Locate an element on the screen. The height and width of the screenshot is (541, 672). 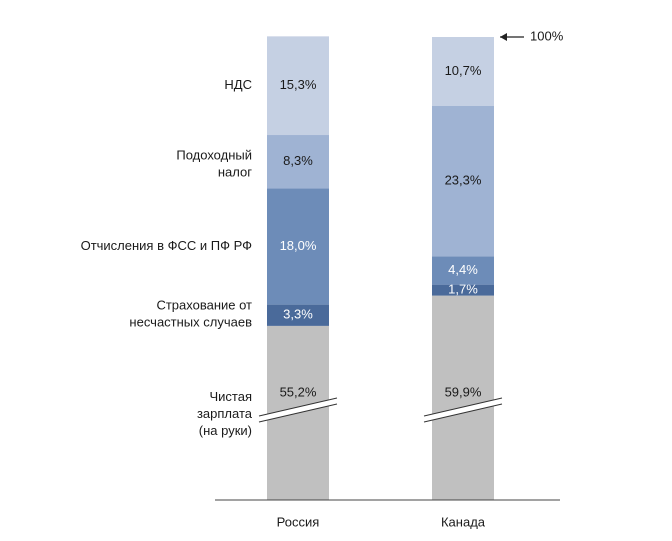
value-label: 18,0% is located at coordinates (298, 245).